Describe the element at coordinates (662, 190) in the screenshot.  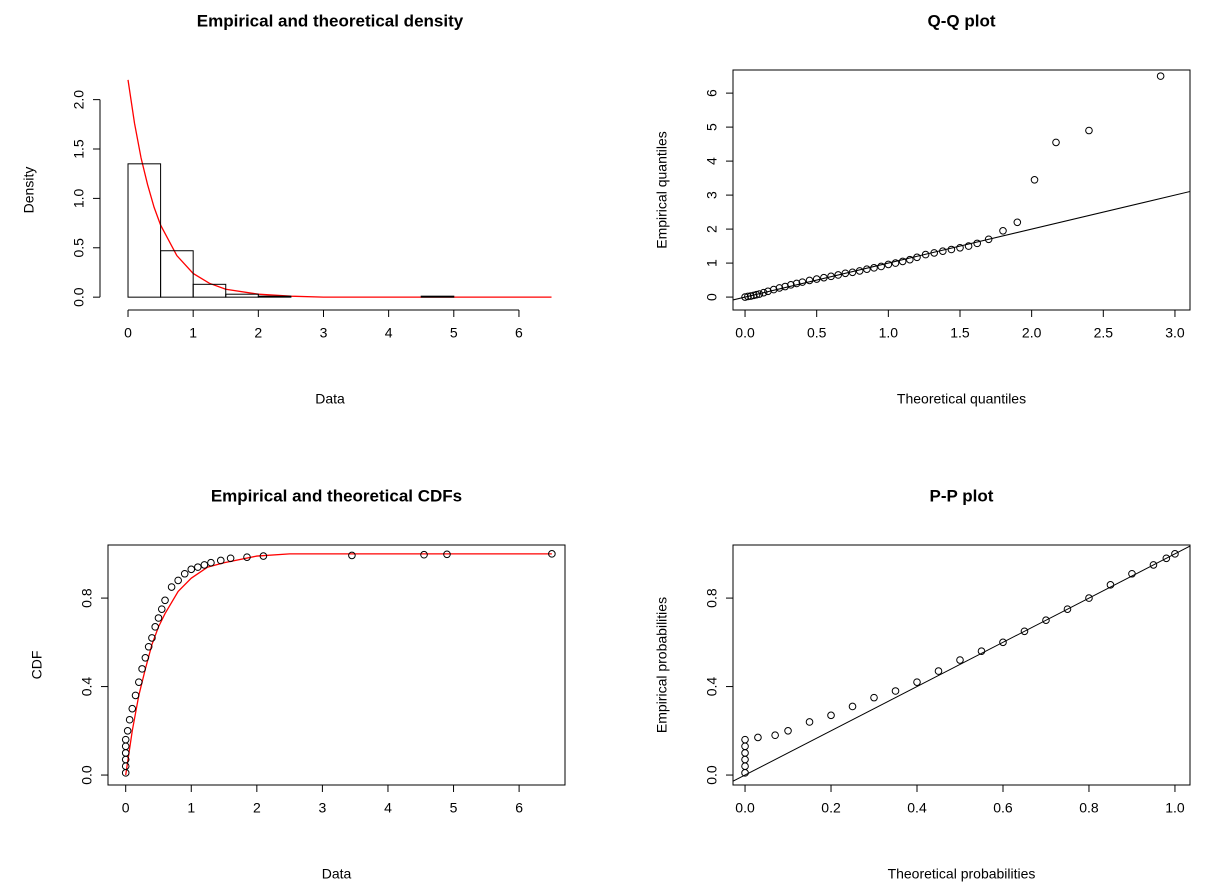
I see `y-axis-label: Empirical quantiles` at that location.